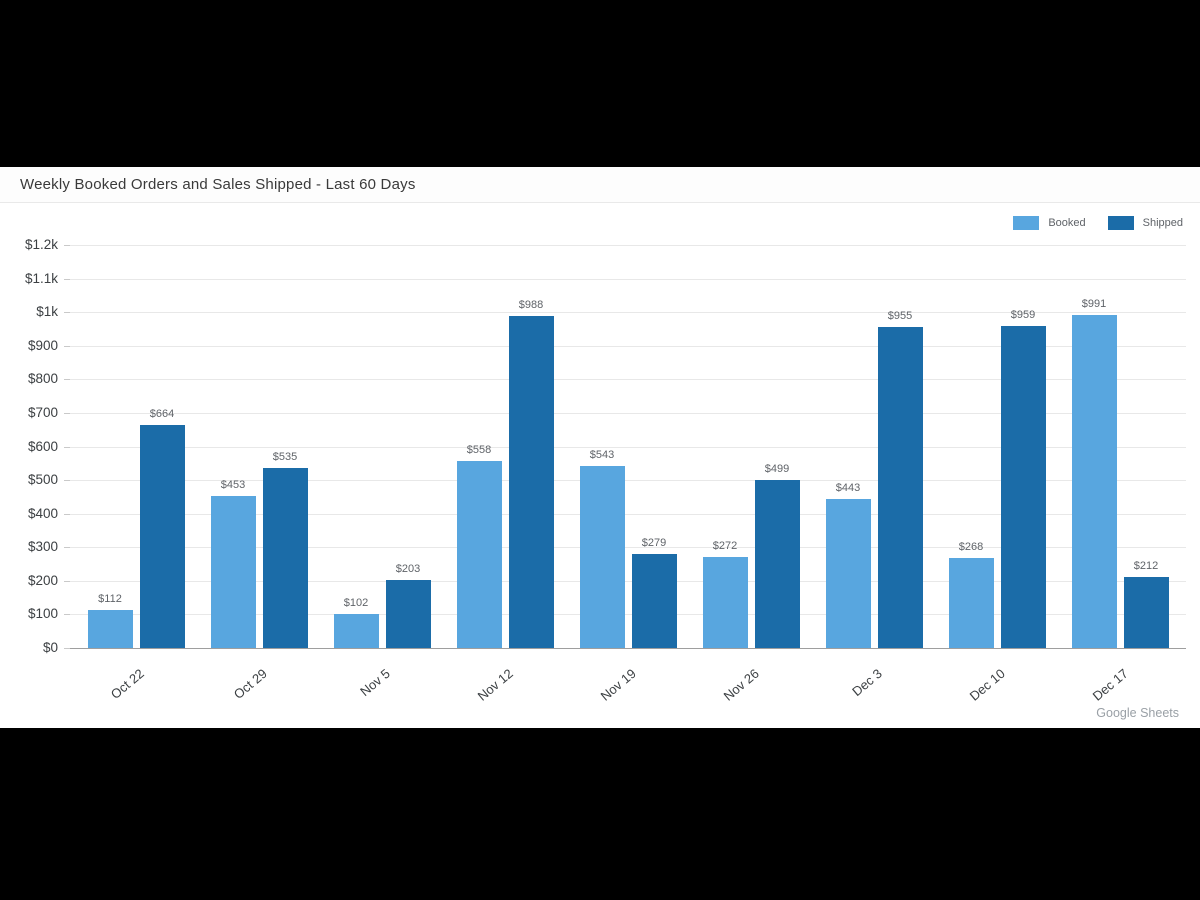 This screenshot has width=1200, height=900. I want to click on bar-value-label: $959, so click(1023, 314).